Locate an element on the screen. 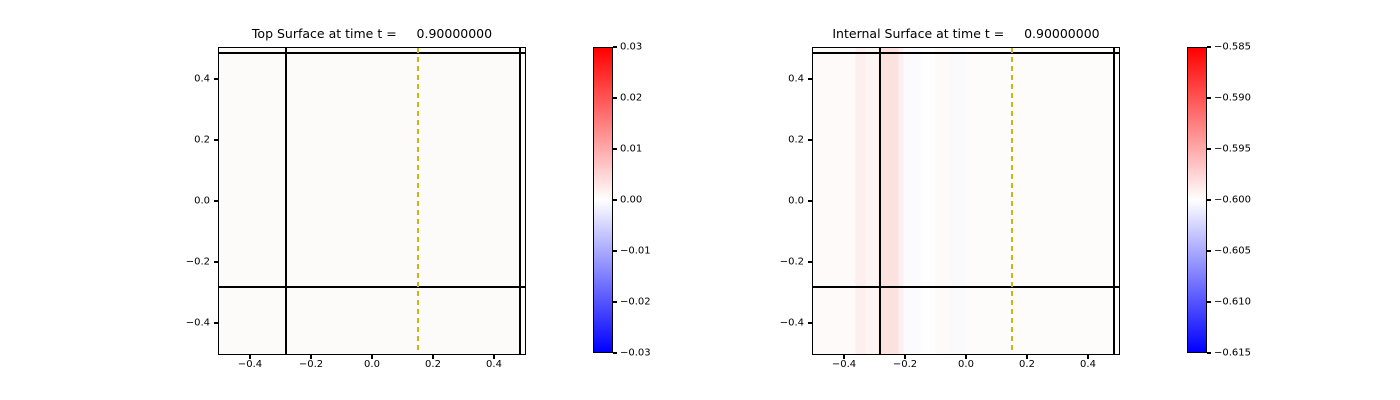 This screenshot has width=1400, height=400. colorbar-tick-label: −0.585 is located at coordinates (1233, 47).